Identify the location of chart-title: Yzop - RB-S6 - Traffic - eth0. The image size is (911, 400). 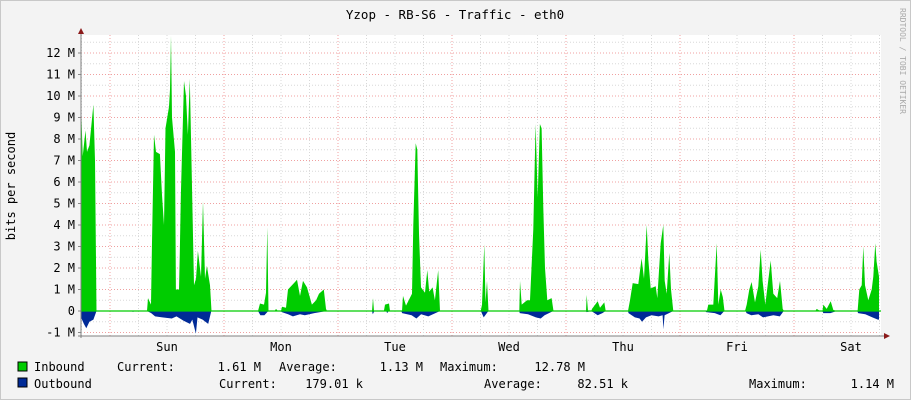
(455, 14).